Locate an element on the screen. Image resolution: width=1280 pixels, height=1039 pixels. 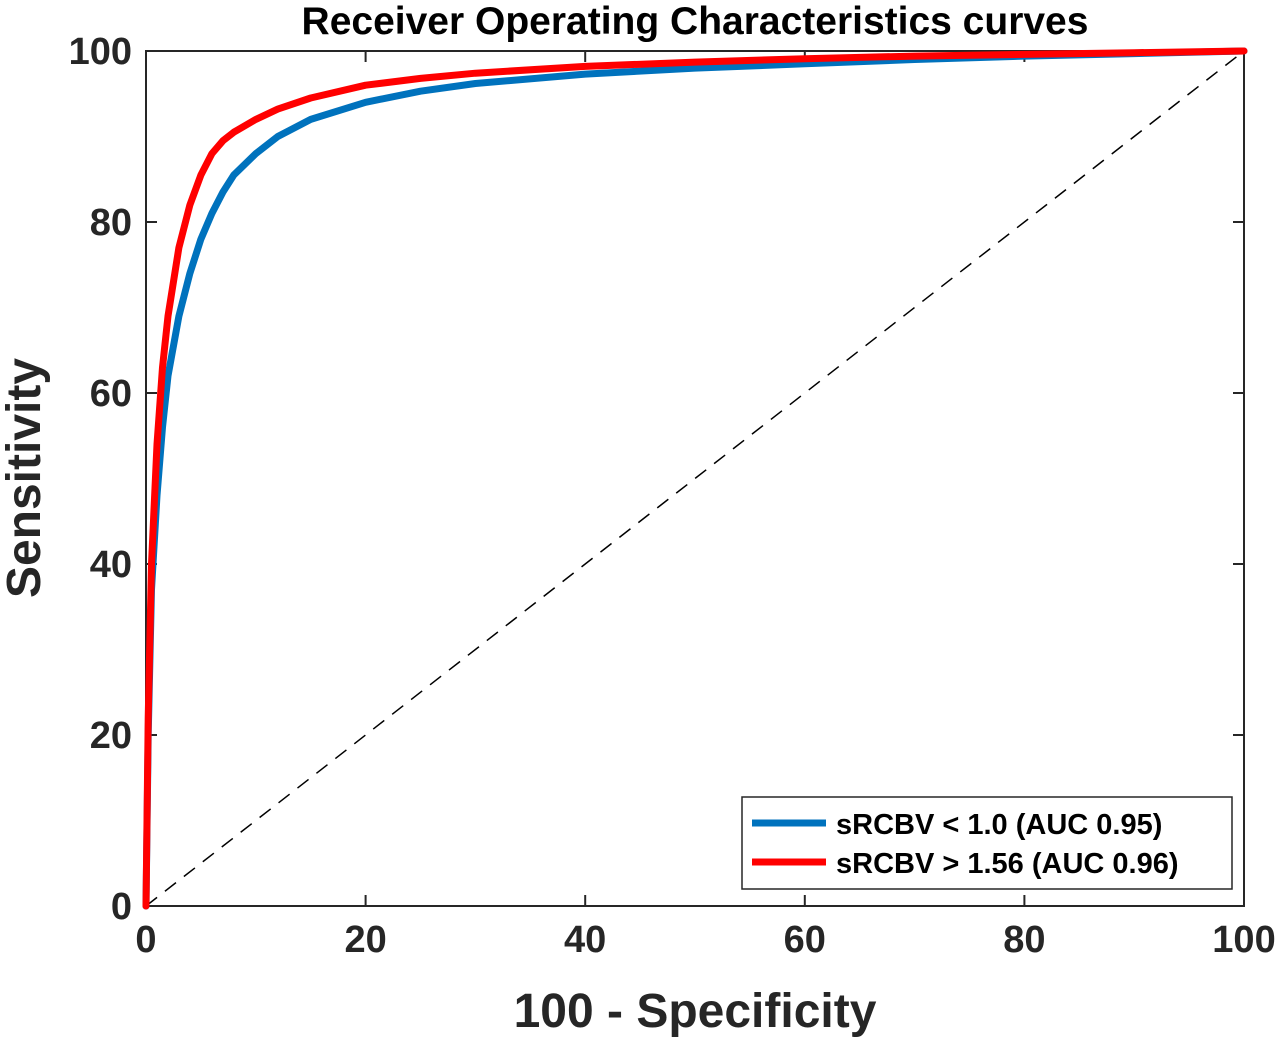
y-tick-label: 40 is located at coordinates (111, 565).